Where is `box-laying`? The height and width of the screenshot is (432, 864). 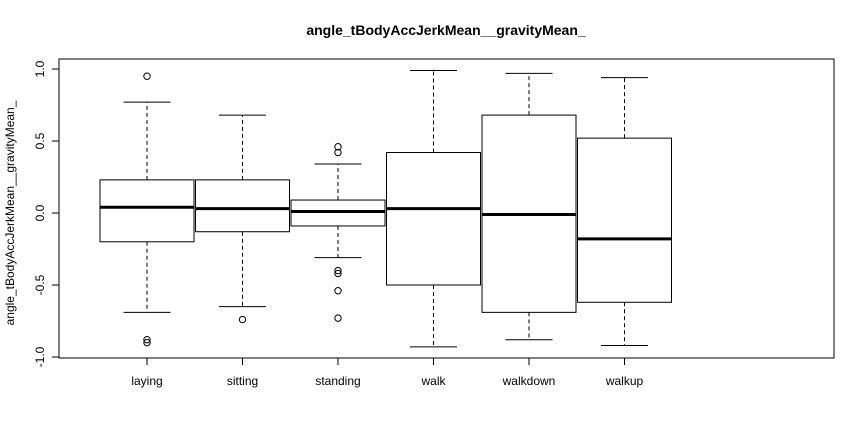
box-laying is located at coordinates (147, 209).